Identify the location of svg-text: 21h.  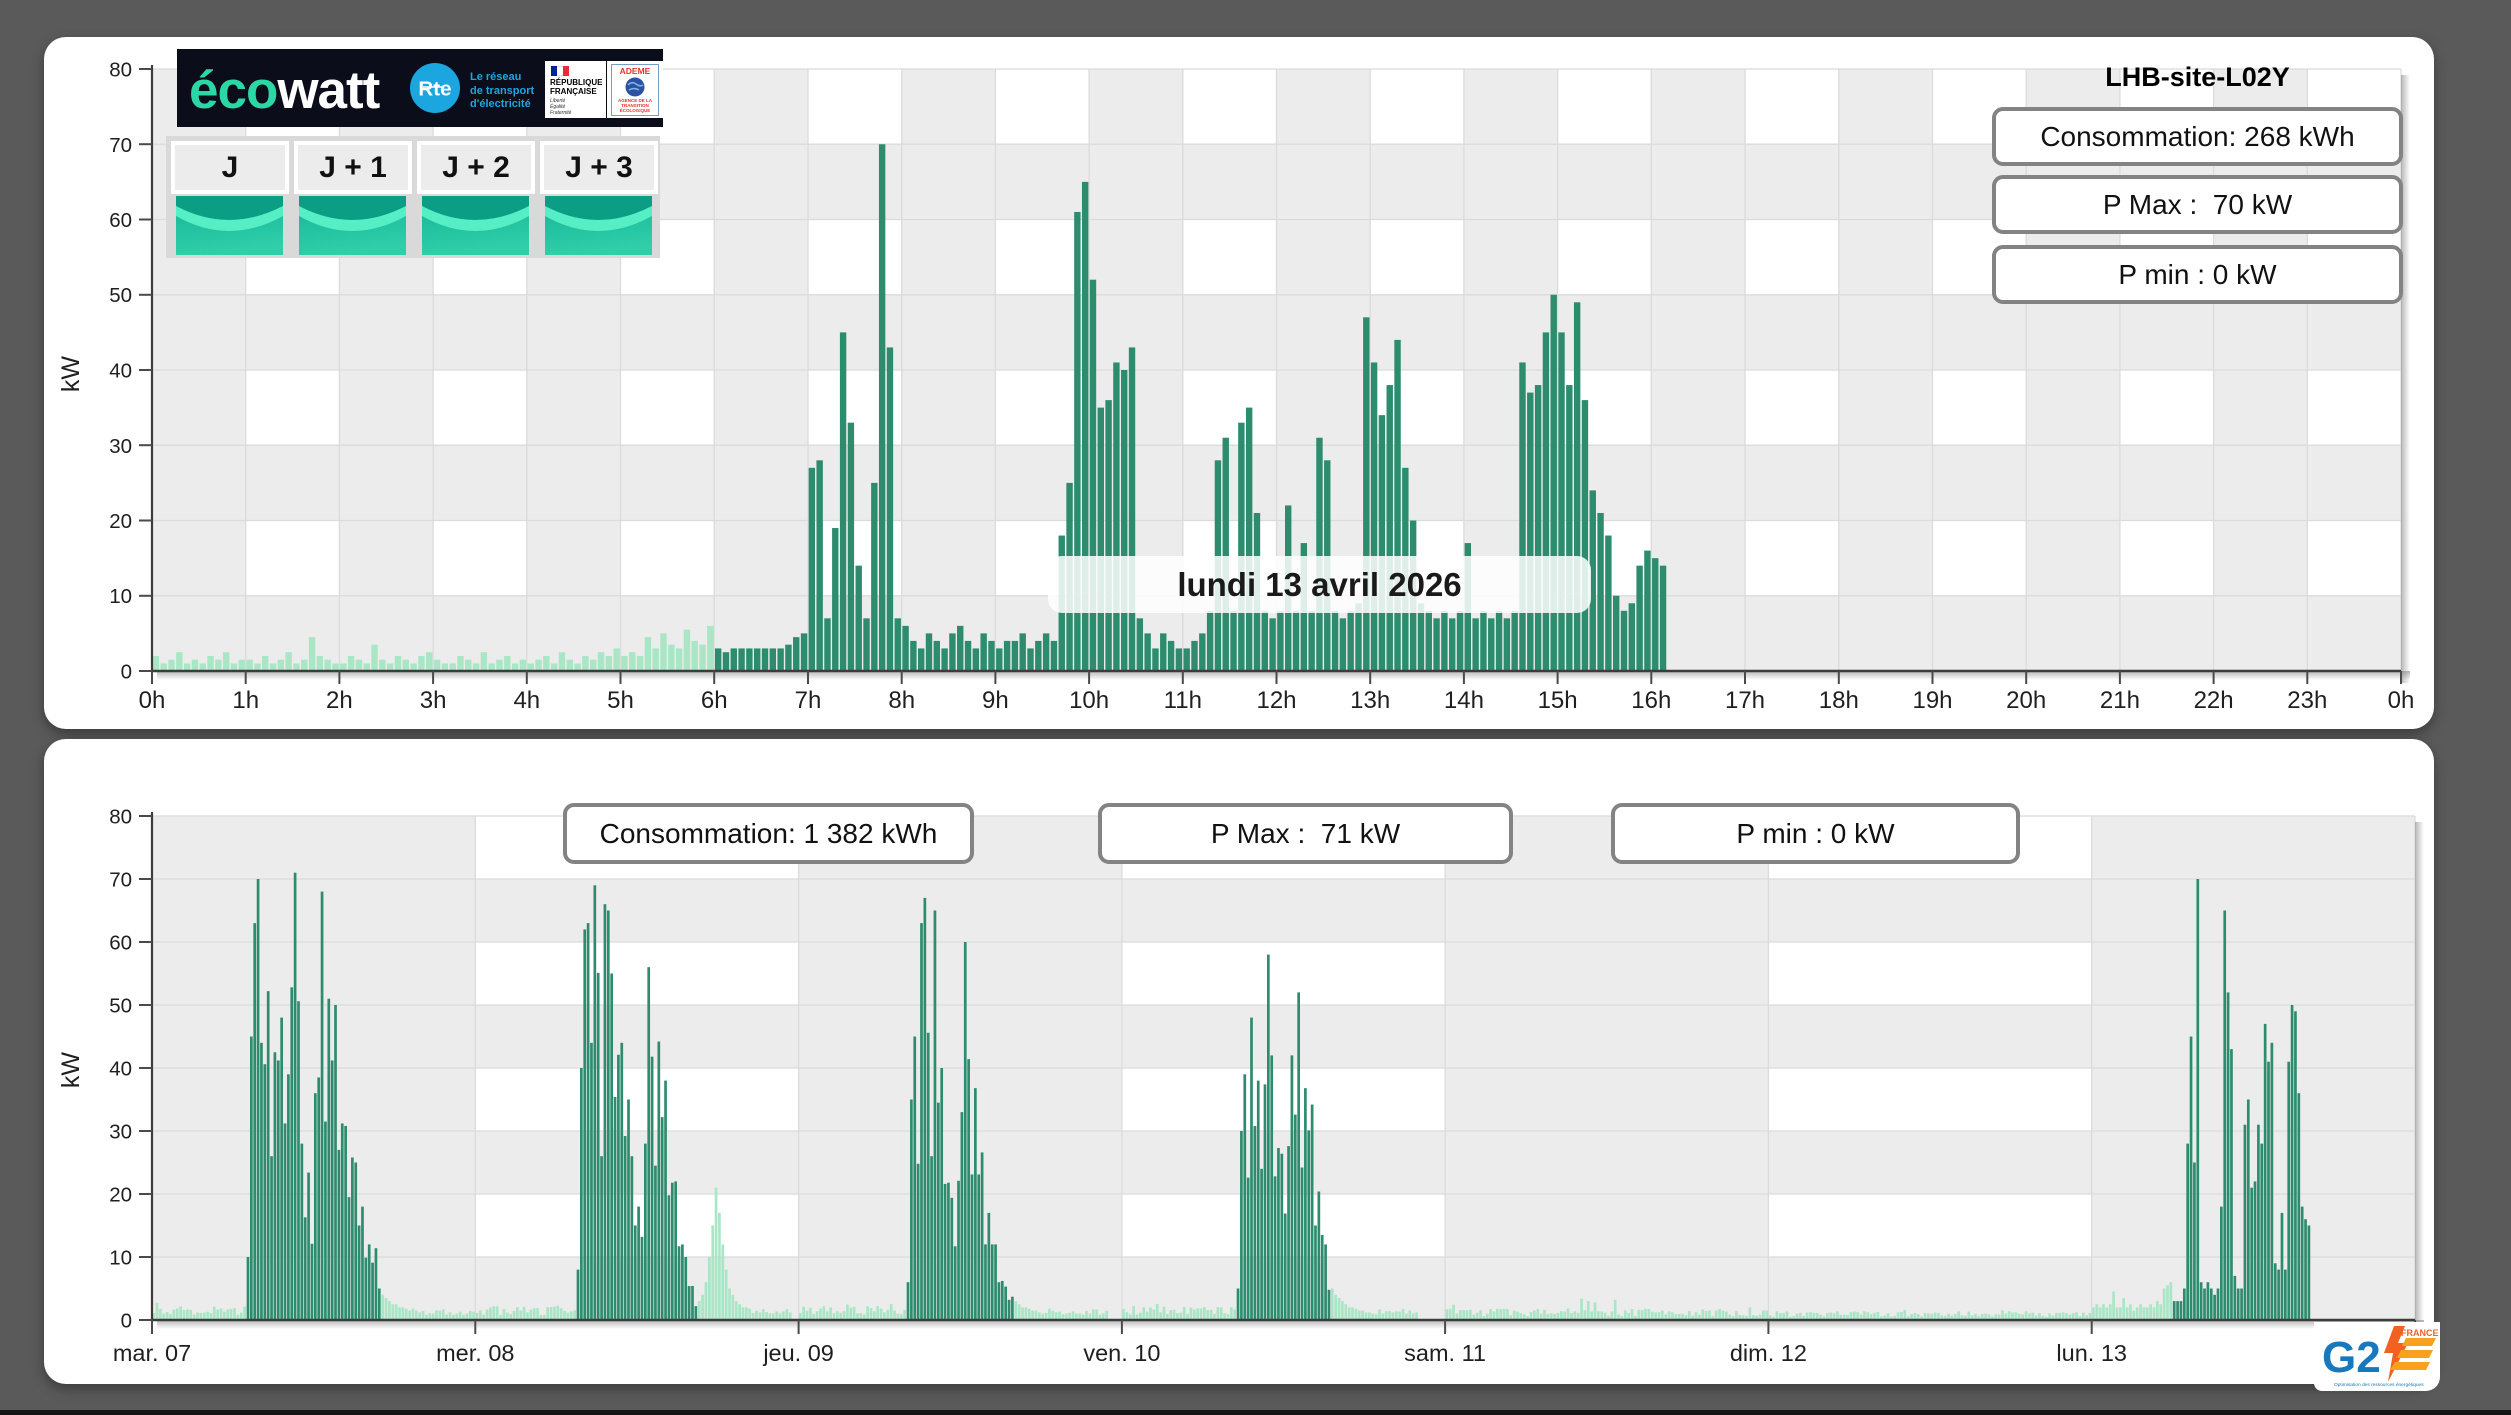
(2120, 700).